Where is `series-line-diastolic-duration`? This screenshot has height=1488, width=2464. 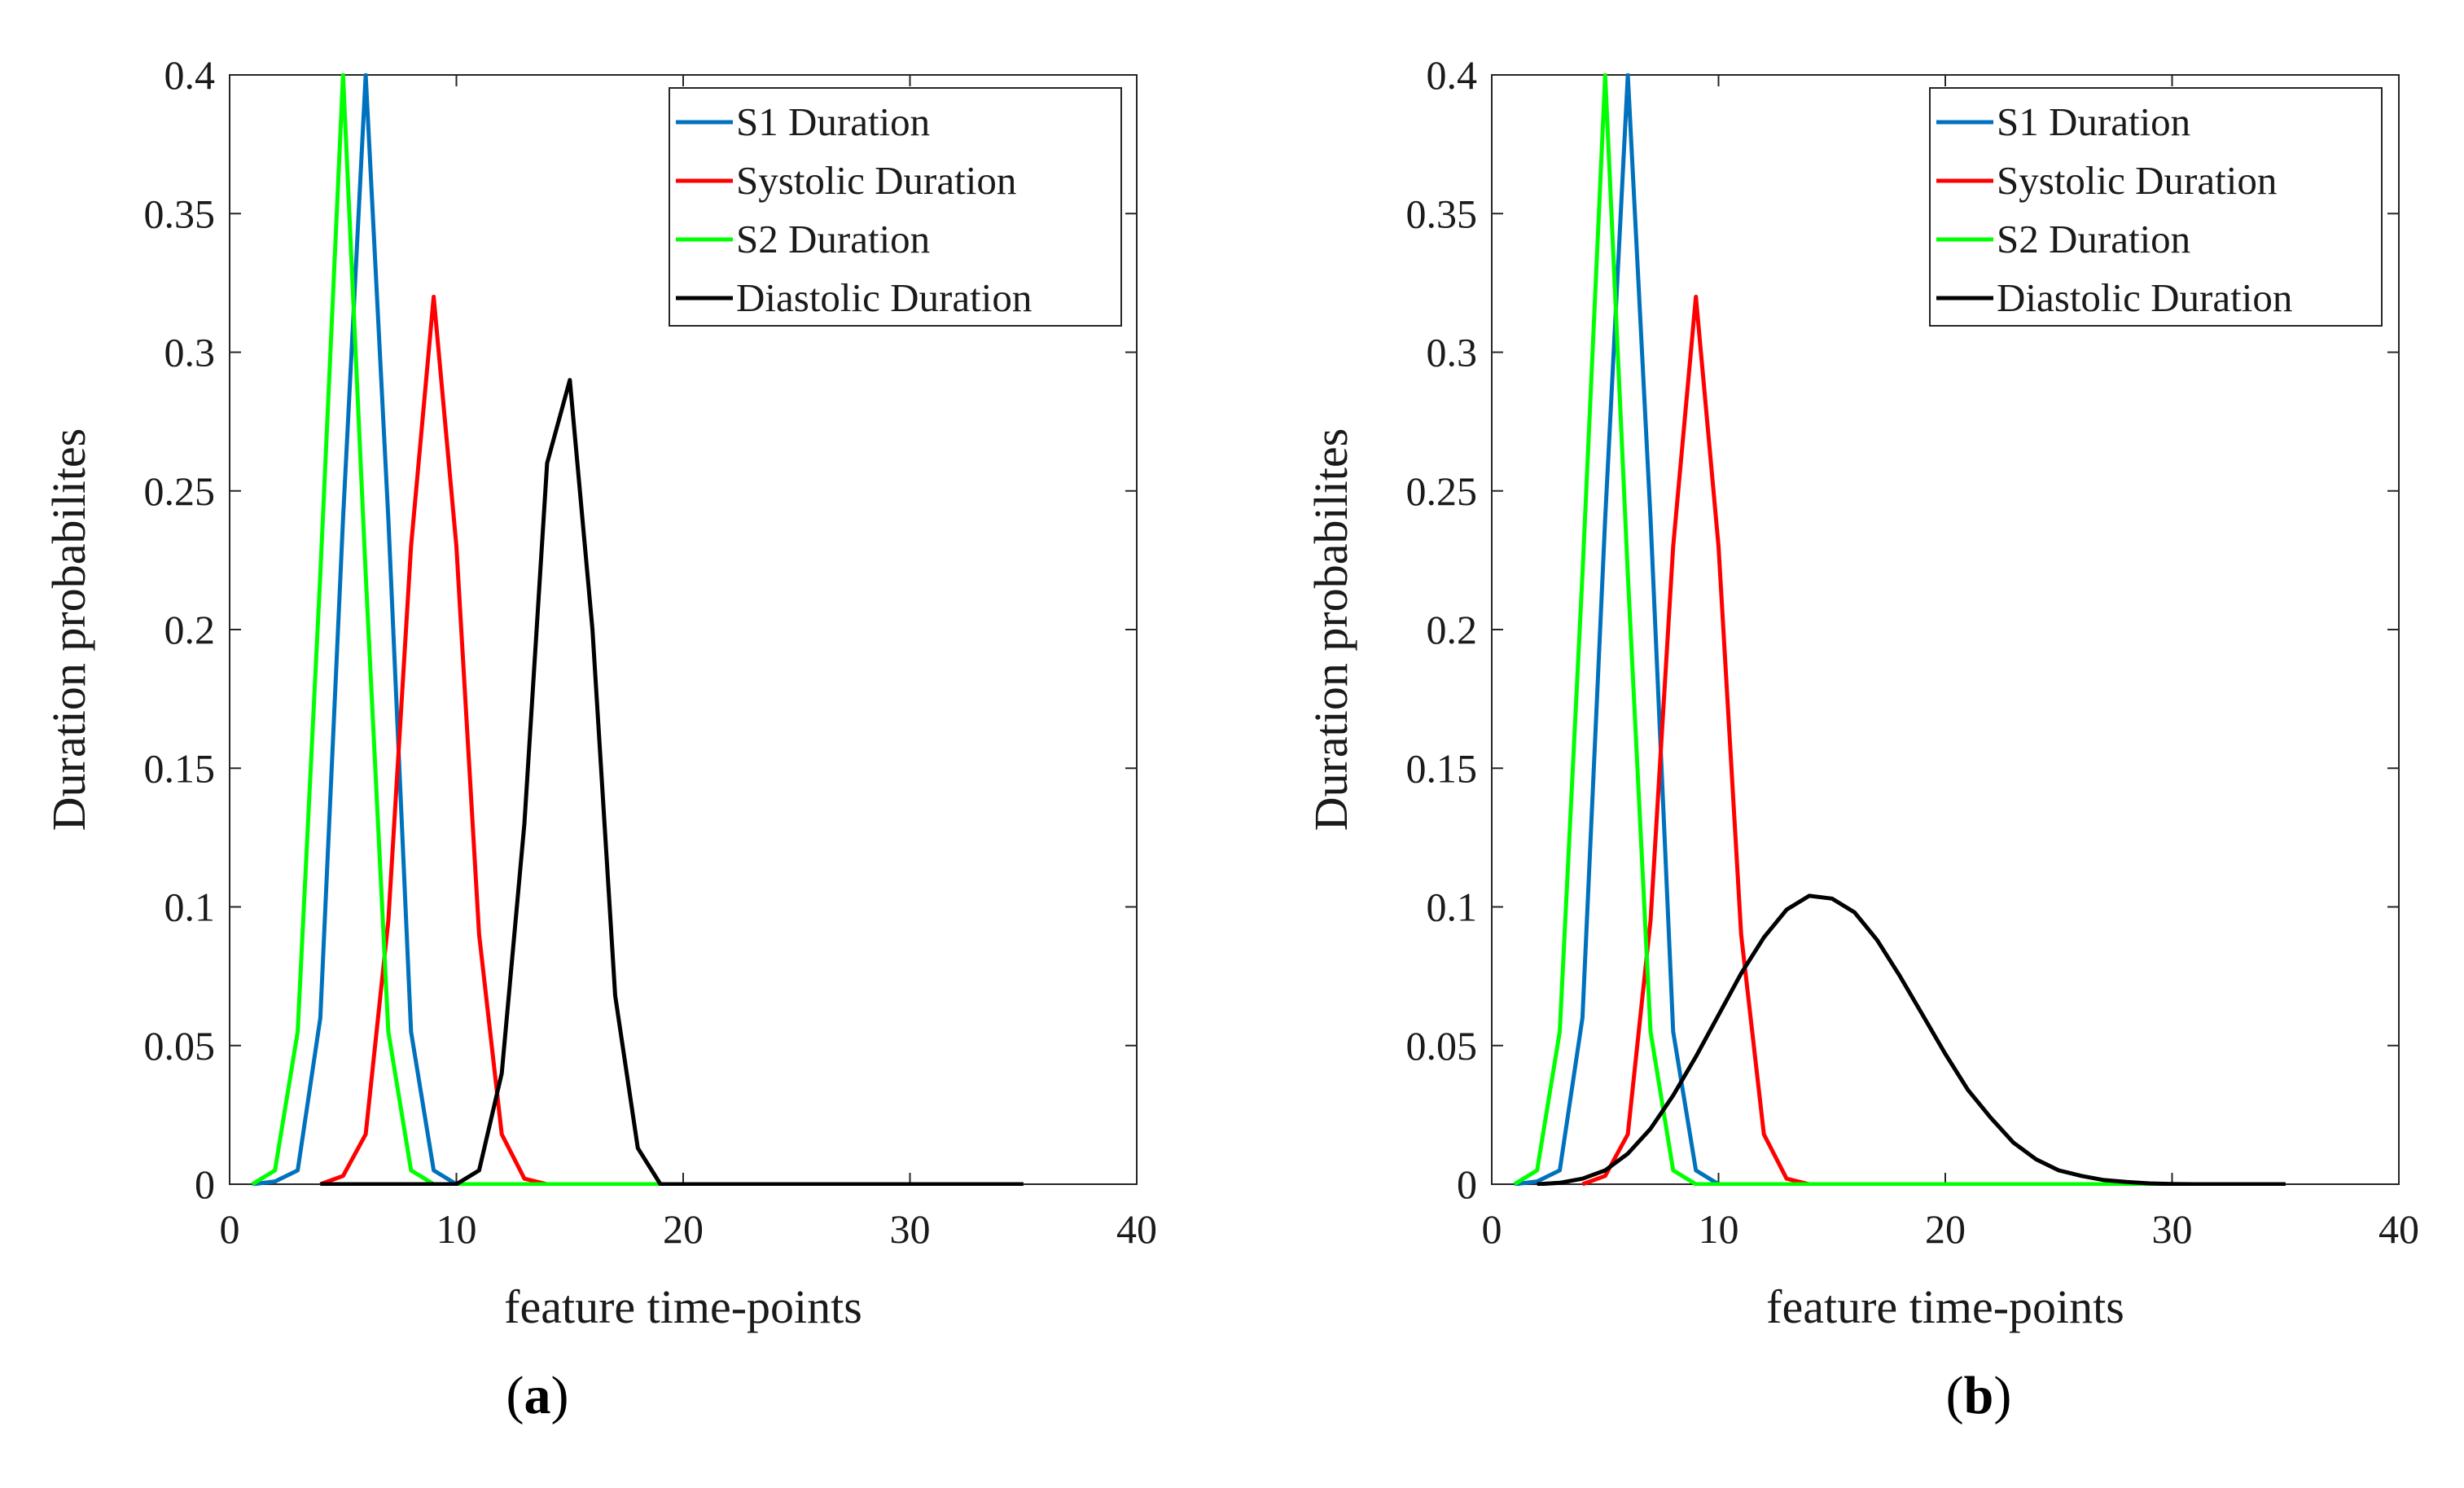 series-line-diastolic-duration is located at coordinates (1911, 1039).